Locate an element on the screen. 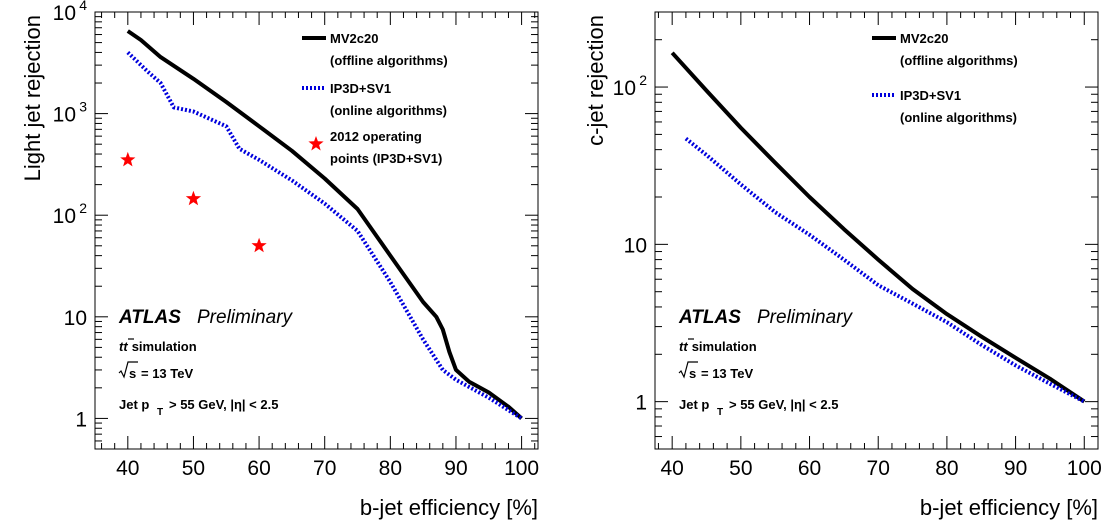 The image size is (1115, 527). legend-label-sub: points (IP3D+SV1) is located at coordinates (386, 158).